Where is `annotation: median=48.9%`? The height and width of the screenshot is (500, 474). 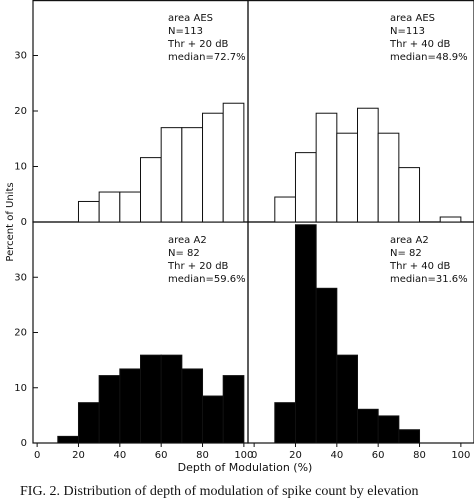
annotation: median=48.9% is located at coordinates (429, 57).